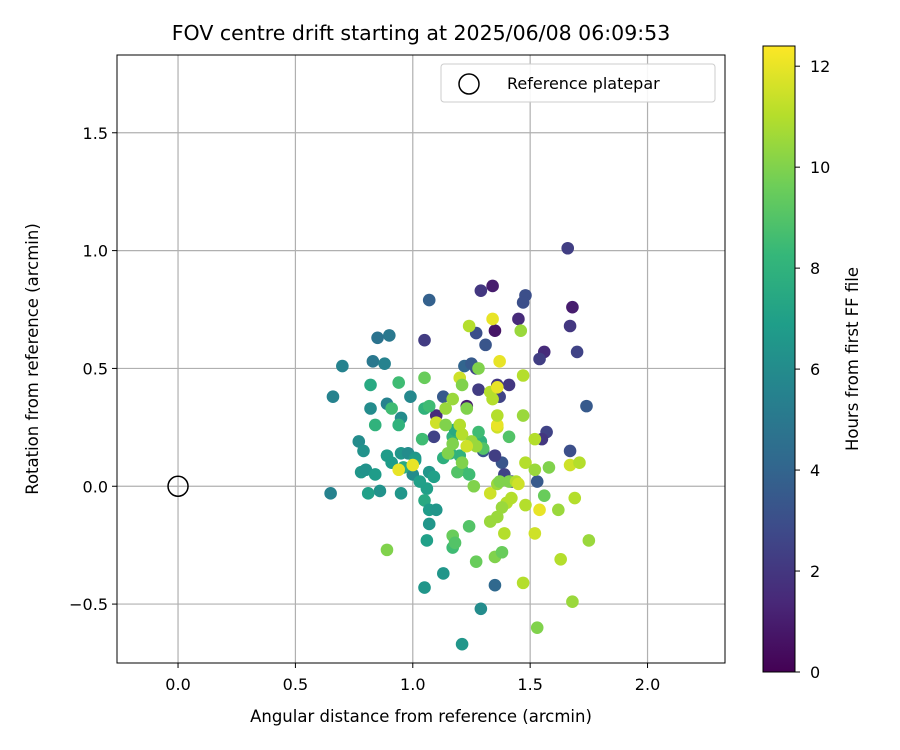  What do you see at coordinates (815, 470) in the screenshot?
I see `colorbar-tick-label: 4` at bounding box center [815, 470].